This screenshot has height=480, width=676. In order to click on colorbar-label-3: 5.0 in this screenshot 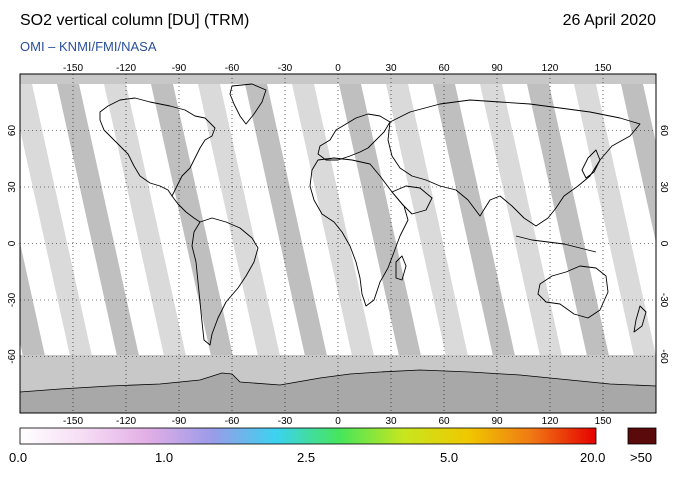, I will do `click(449, 457)`.